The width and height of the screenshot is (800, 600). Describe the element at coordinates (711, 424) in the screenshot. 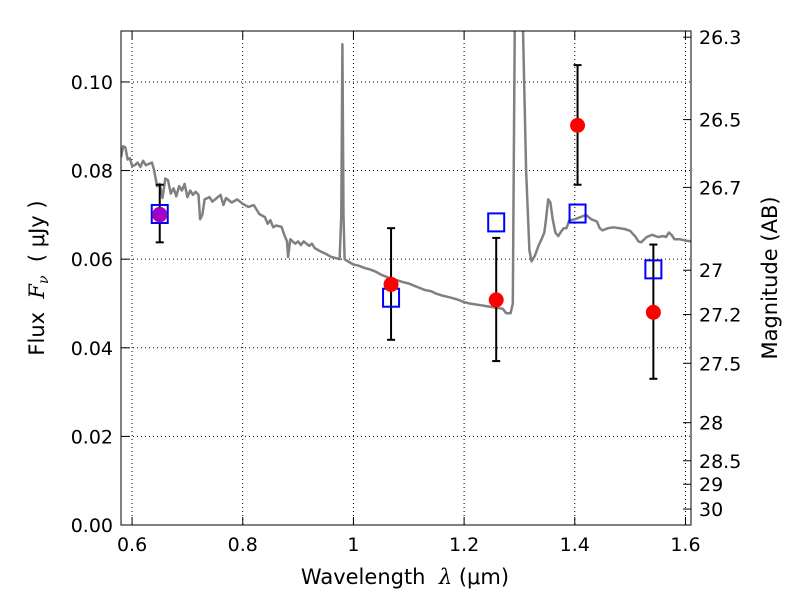

I see `y2-tick-label: 28` at that location.